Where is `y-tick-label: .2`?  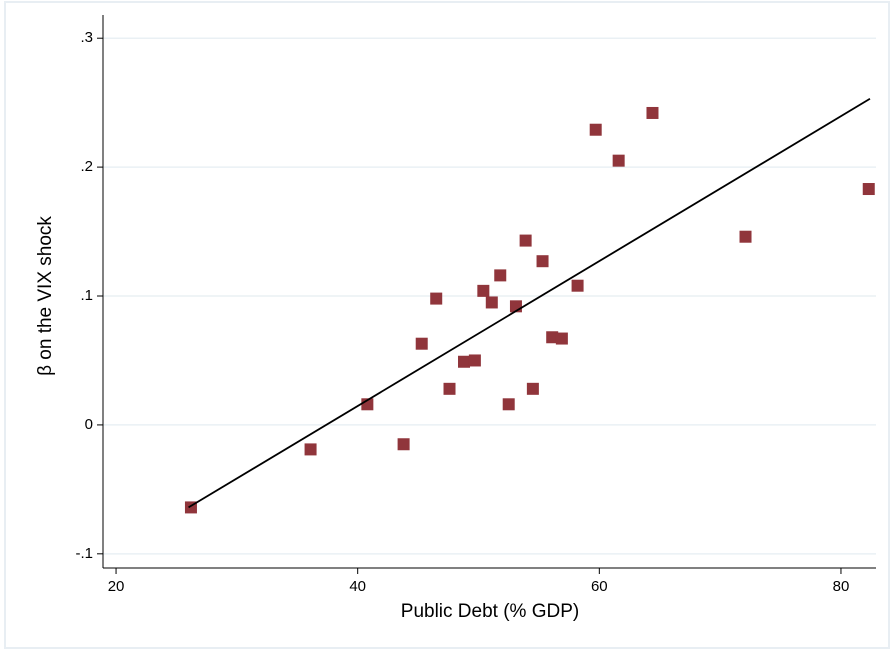
y-tick-label: .2 is located at coordinates (86, 166).